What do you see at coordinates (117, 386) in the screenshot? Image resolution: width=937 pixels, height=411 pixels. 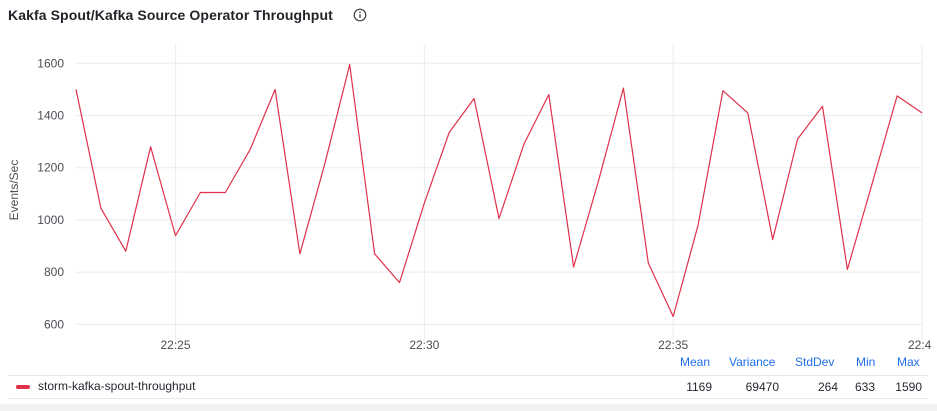 I see `legend-series-name: storm-kafka-spout-throughput` at bounding box center [117, 386].